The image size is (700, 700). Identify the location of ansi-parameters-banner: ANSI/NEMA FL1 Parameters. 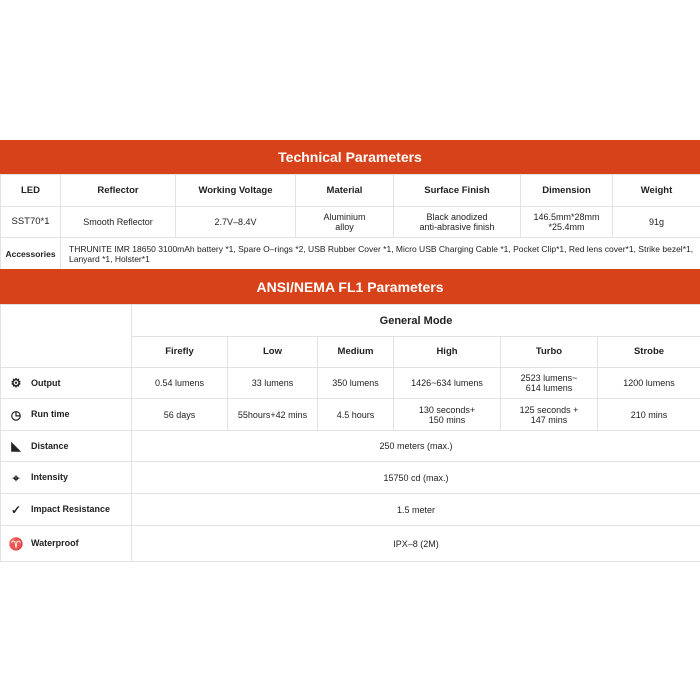
(350, 286).